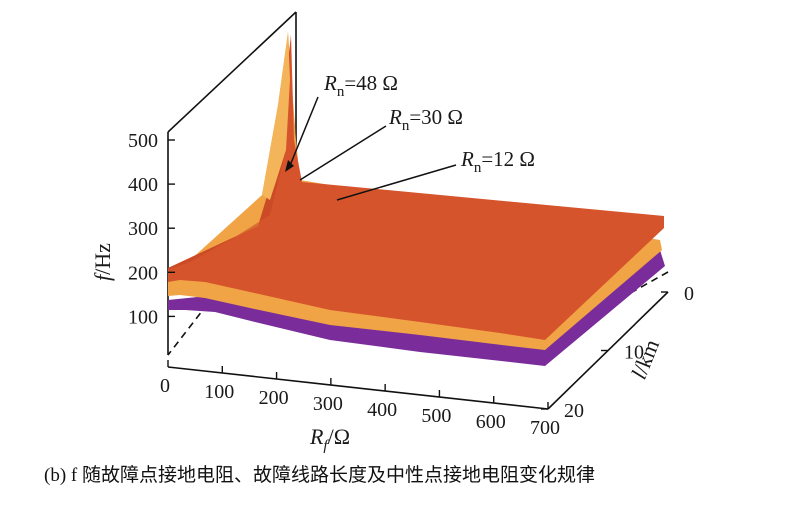  Describe the element at coordinates (574, 411) in the screenshot. I see `y-tick-label: 20` at that location.